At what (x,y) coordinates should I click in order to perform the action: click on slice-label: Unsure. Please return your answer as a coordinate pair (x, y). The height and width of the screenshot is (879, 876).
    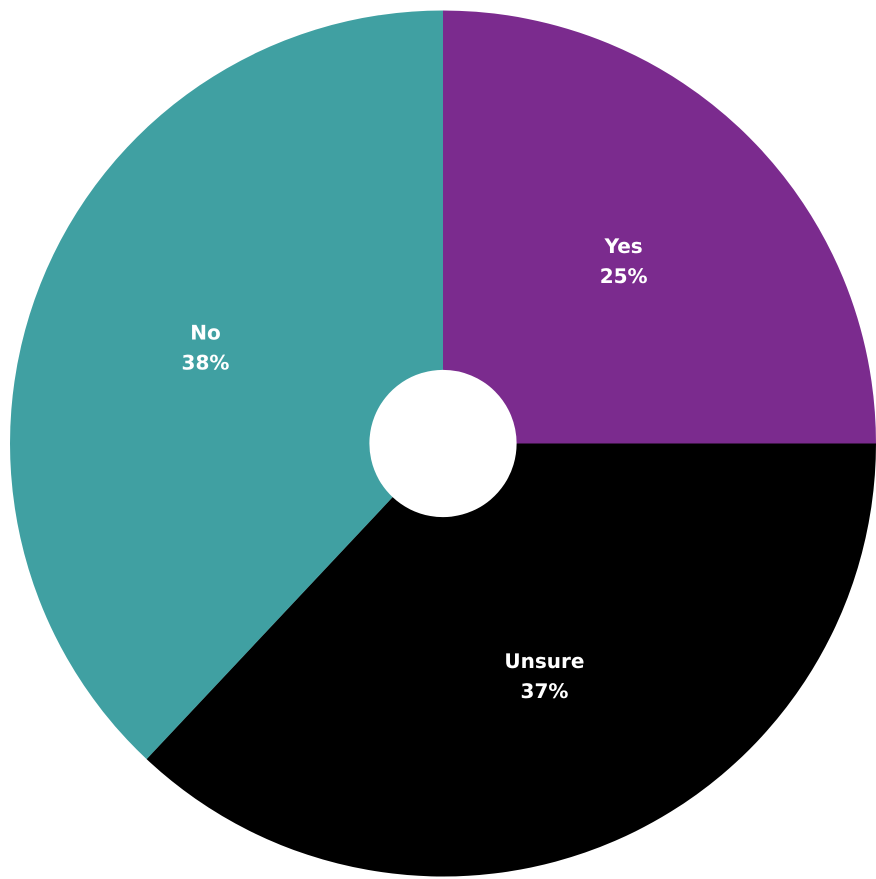
    Looking at the image, I should click on (544, 661).